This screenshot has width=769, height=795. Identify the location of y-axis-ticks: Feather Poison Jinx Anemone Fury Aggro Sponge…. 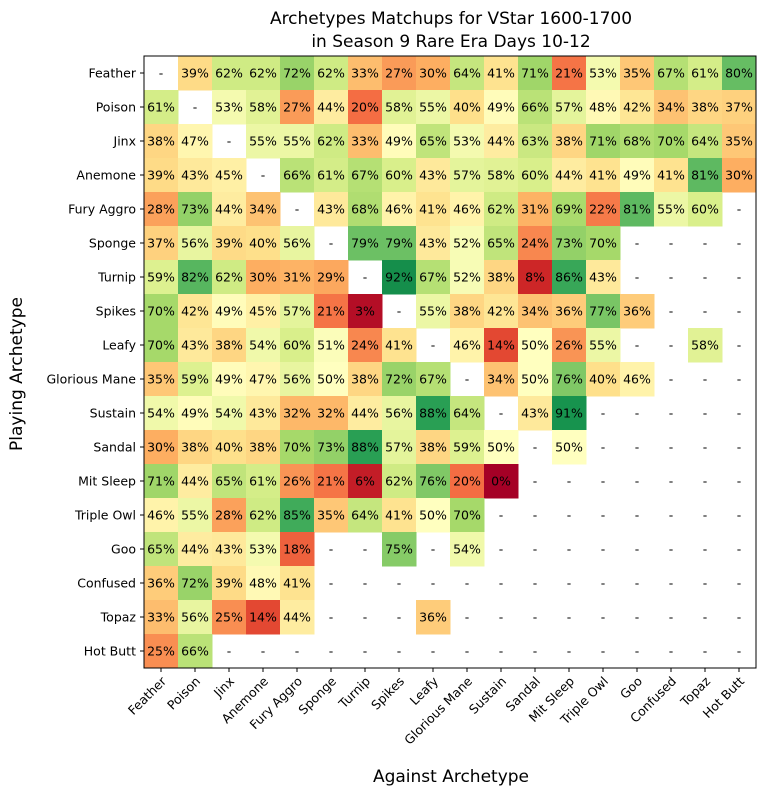
(95, 362).